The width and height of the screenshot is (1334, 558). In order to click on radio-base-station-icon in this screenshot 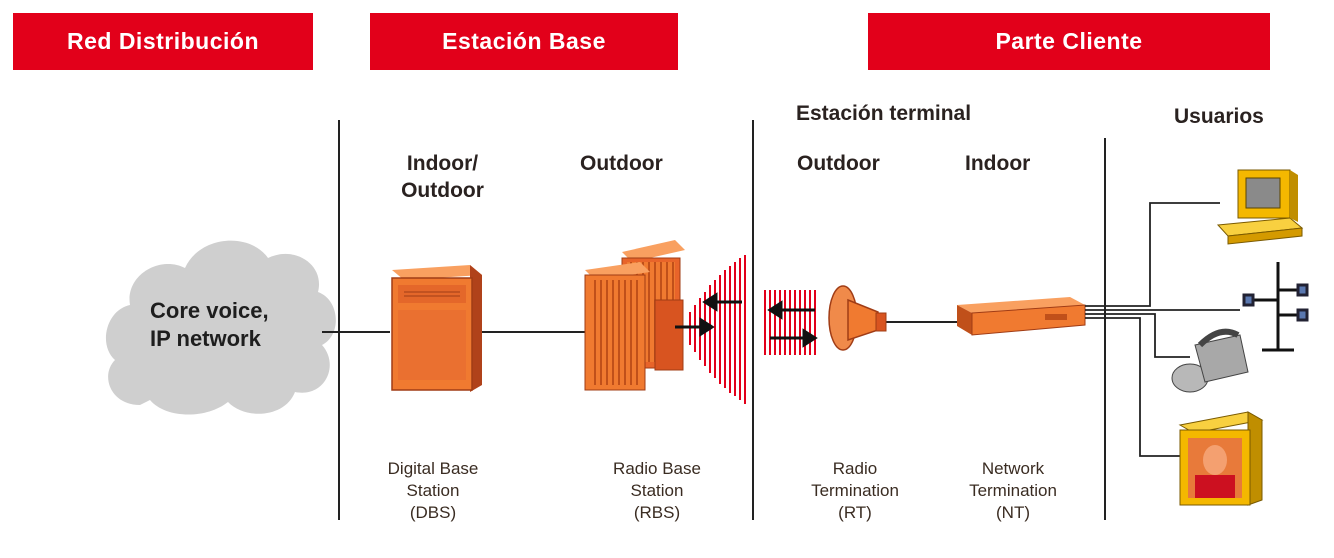, I will do `click(634, 315)`.